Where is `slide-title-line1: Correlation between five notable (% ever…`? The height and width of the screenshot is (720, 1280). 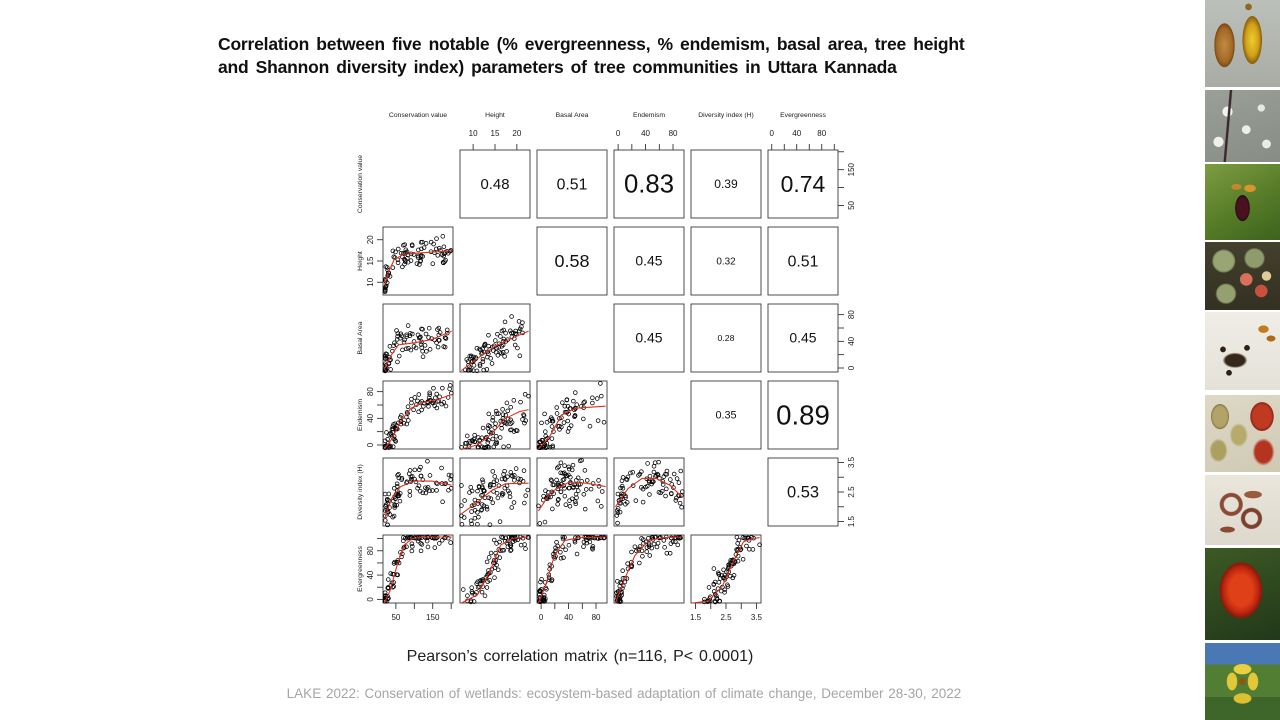
slide-title-line1: Correlation between five notable (% ever… is located at coordinates (591, 44).